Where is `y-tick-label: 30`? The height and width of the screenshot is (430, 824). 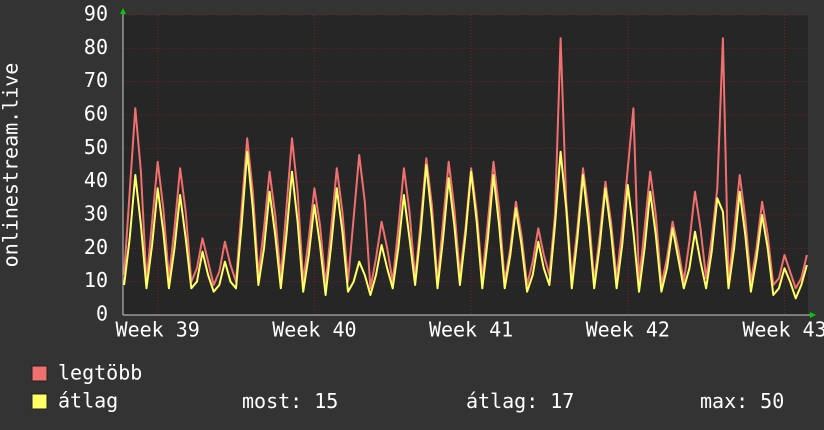
y-tick-label: 30 is located at coordinates (96, 214).